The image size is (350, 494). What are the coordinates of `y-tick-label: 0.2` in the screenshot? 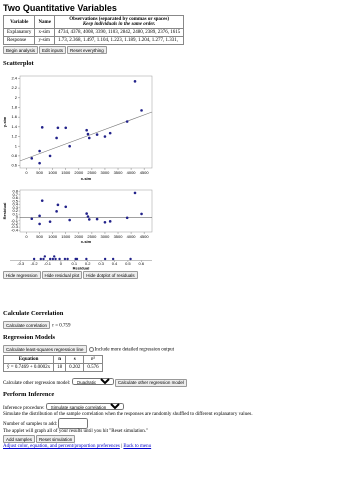 It's located at (15, 210).